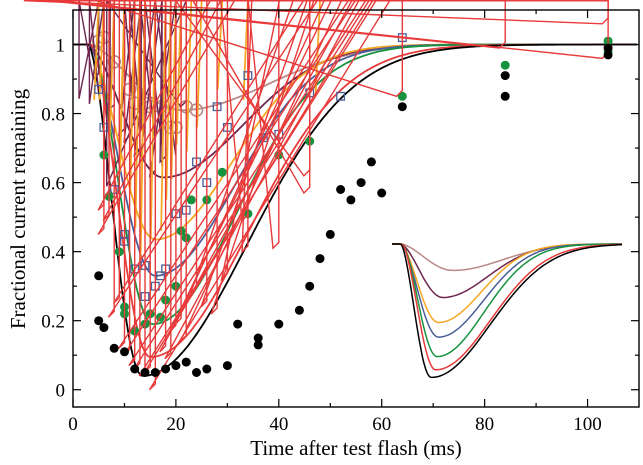  What do you see at coordinates (73, 424) in the screenshot?
I see `x-tick-label: 0` at bounding box center [73, 424].